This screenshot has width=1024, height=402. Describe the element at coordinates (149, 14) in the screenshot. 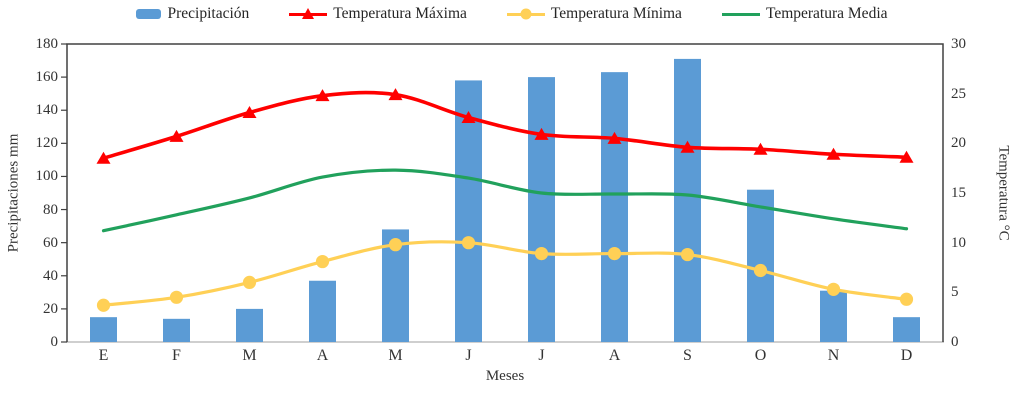

I see `bar-swatch-icon` at that location.